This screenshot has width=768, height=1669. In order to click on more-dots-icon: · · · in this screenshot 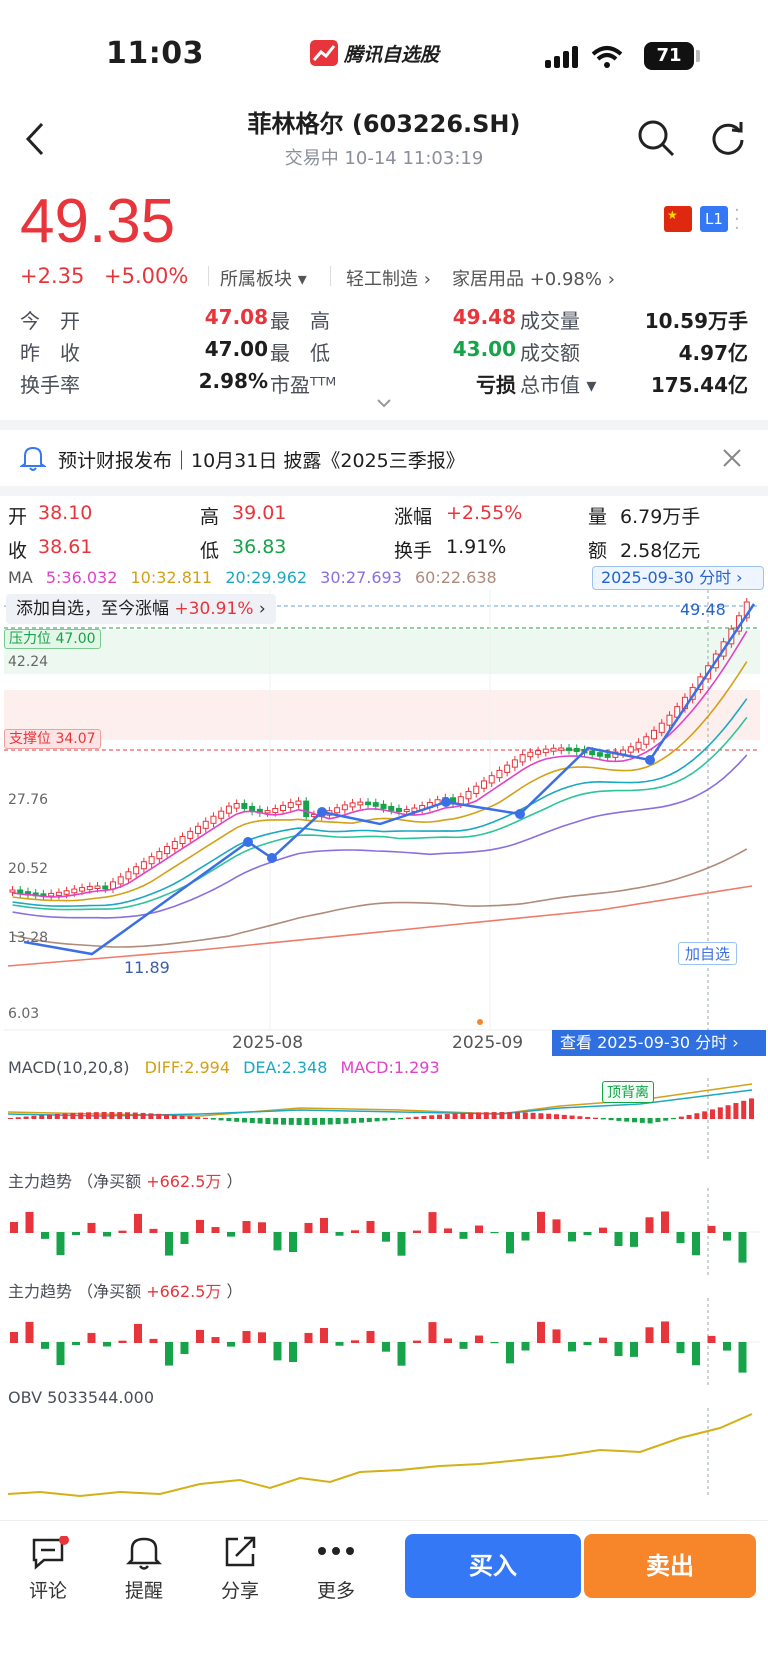, I will do `click(737, 219)`.